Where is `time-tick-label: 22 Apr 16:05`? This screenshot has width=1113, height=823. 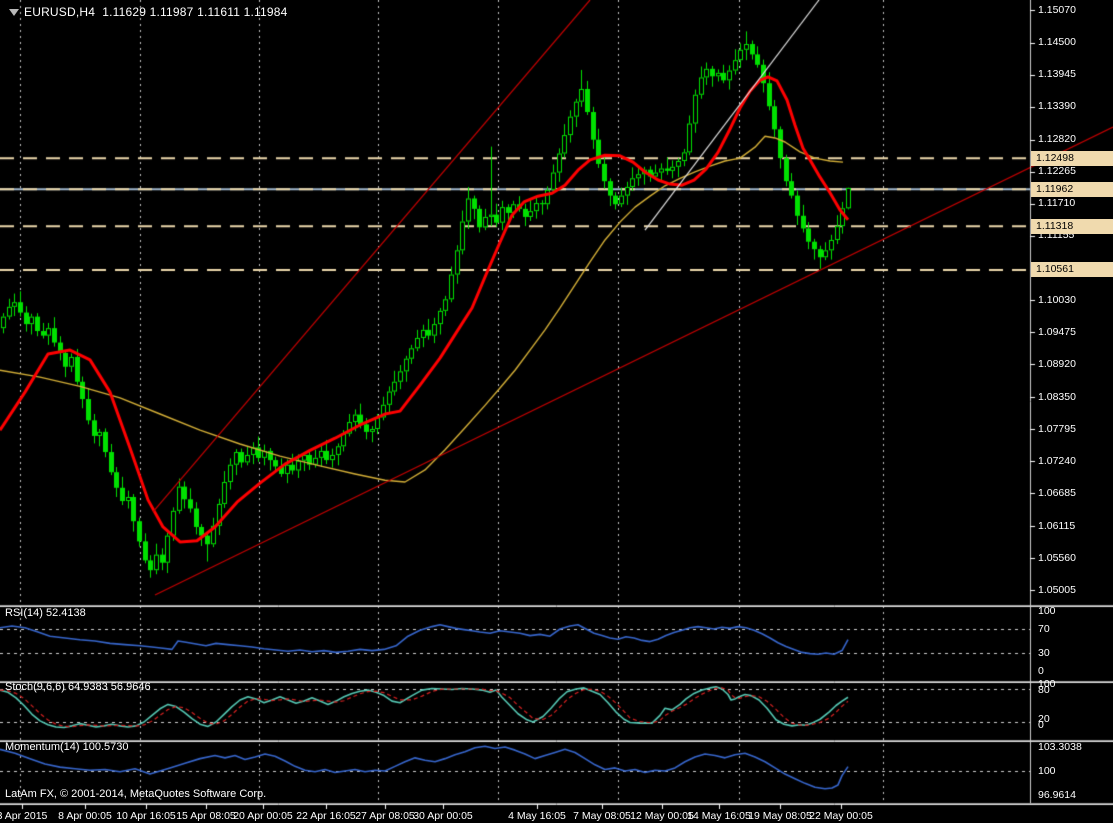
time-tick-label: 22 Apr 16:05 is located at coordinates (326, 816).